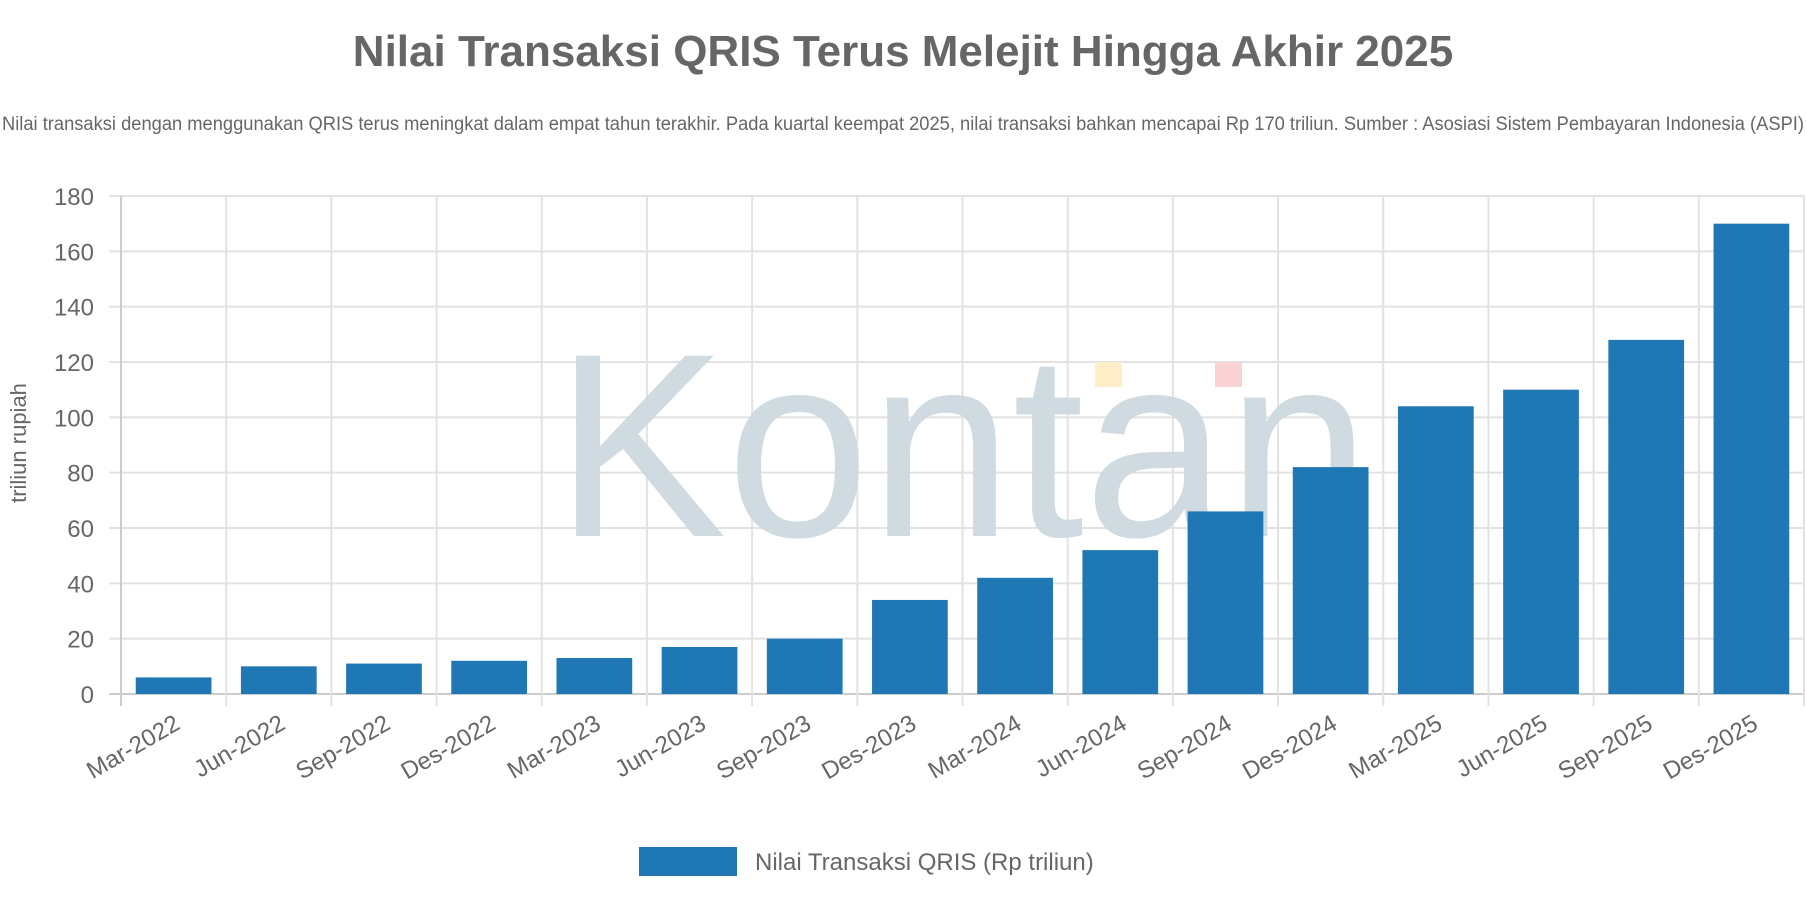  Describe the element at coordinates (74, 252) in the screenshot. I see `y-tick-label: 160` at that location.